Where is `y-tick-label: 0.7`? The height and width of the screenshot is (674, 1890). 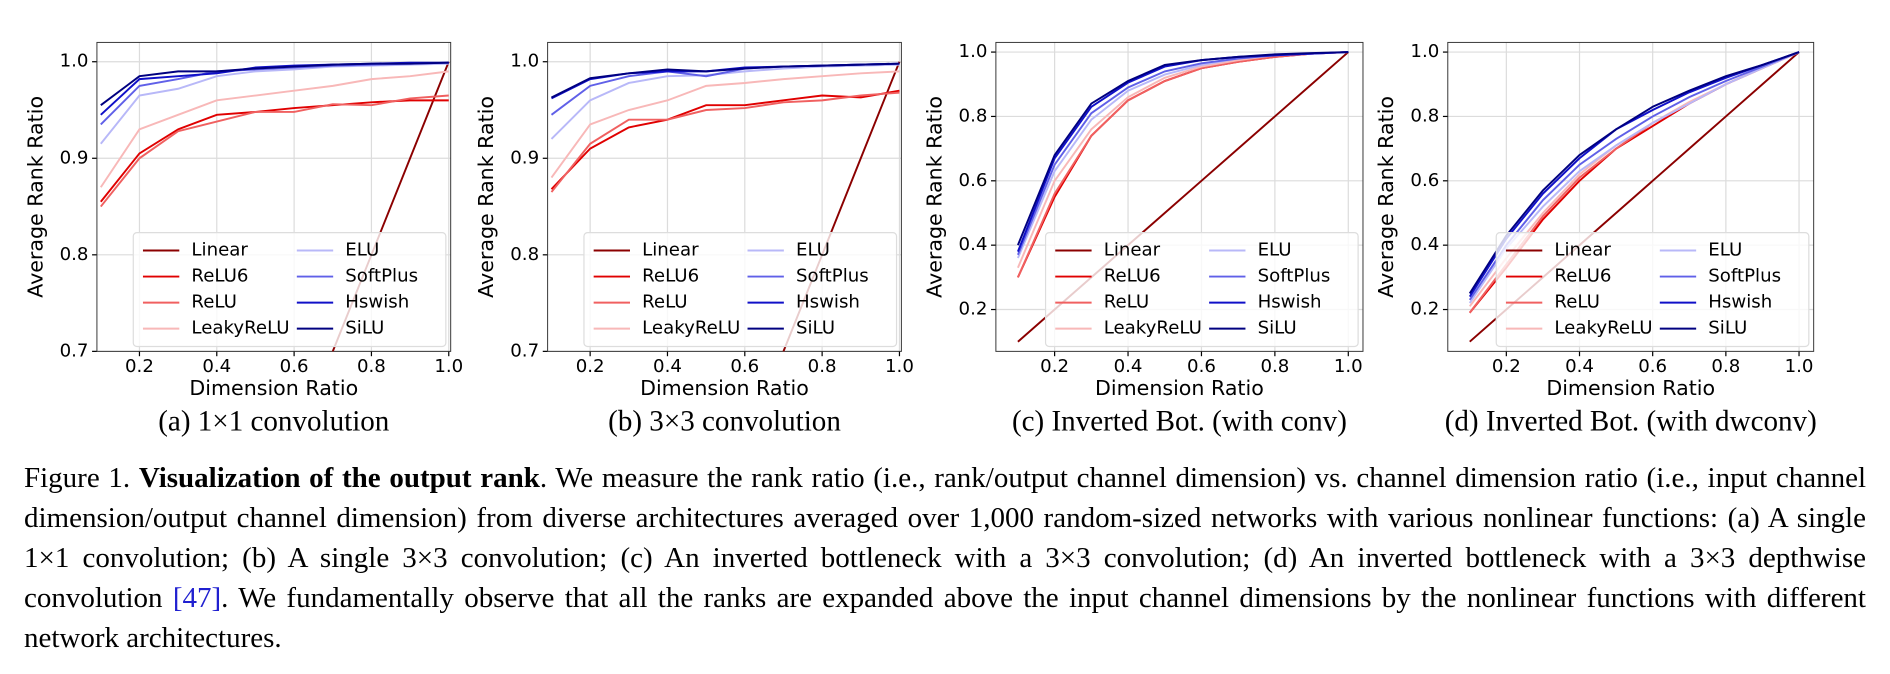 y-tick-label: 0.7 is located at coordinates (524, 350).